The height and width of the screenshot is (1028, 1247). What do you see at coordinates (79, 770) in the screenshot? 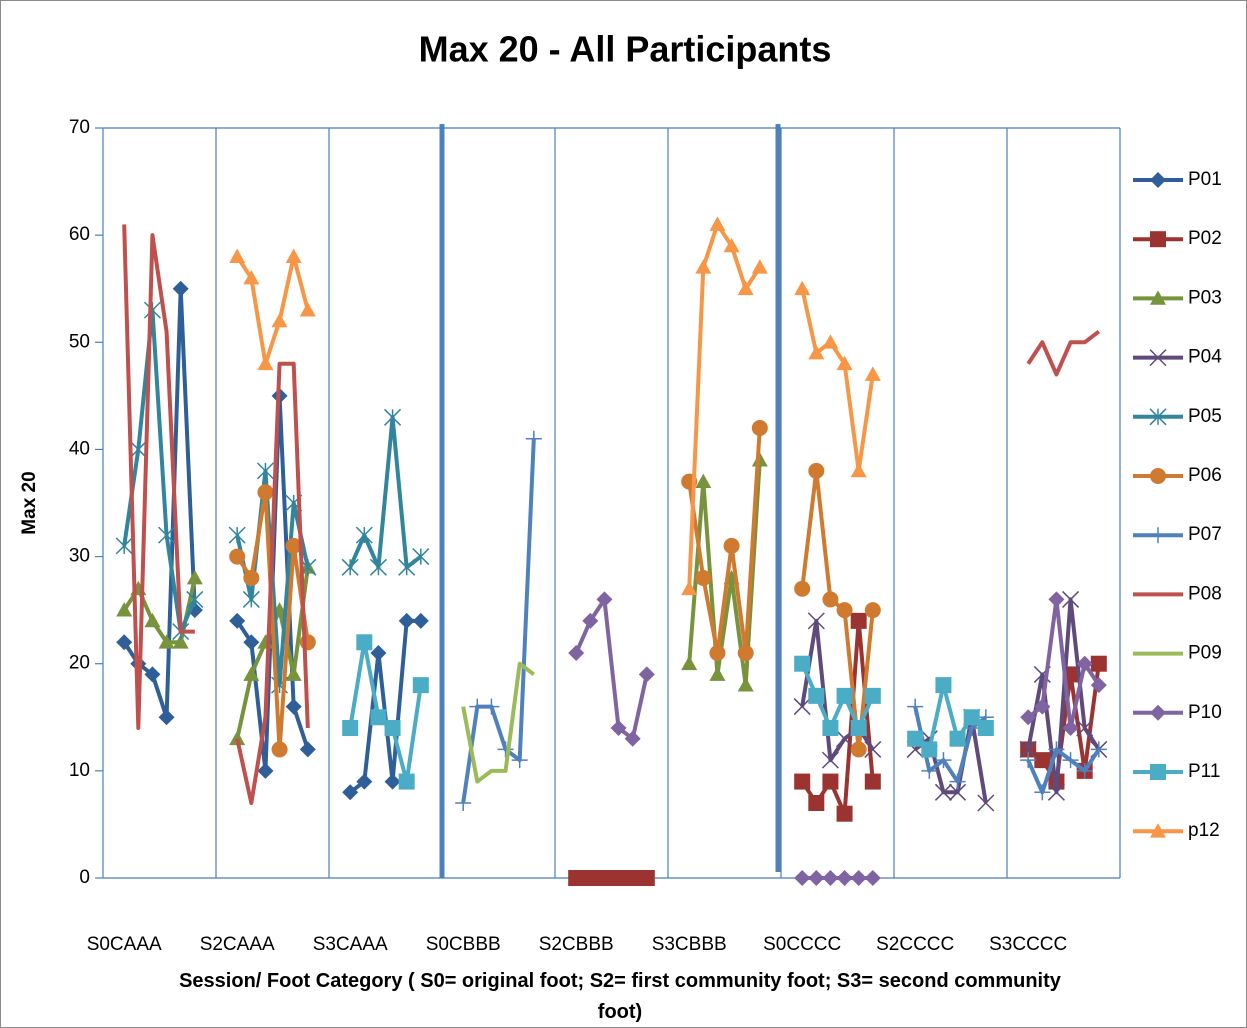
I see `y-tick-label: 10` at bounding box center [79, 770].